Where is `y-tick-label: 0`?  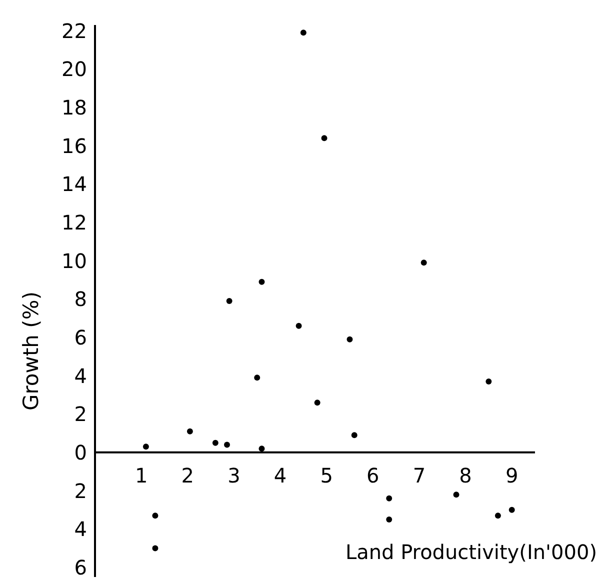 y-tick-label: 0 is located at coordinates (80, 452).